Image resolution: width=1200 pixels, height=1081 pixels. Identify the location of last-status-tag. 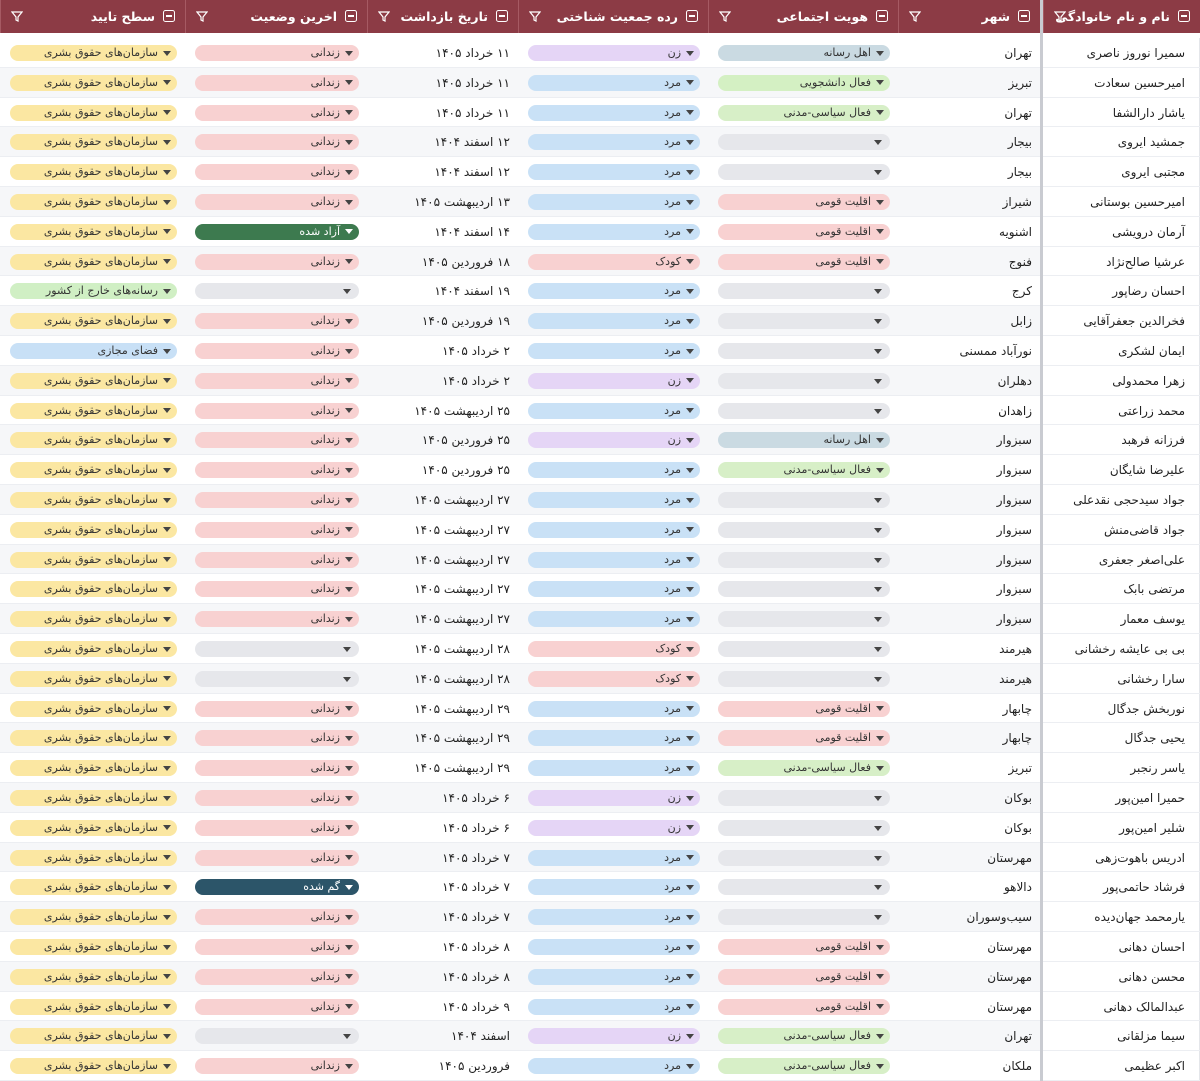
(277, 649).